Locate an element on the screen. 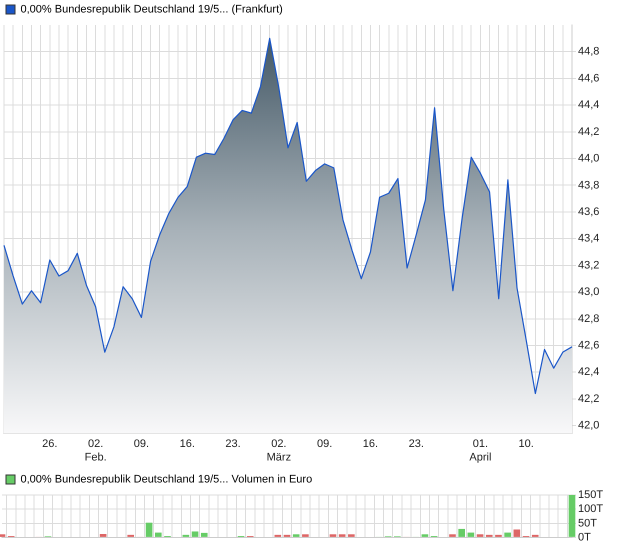 This screenshot has width=620, height=546. y-tick-label: 150T is located at coordinates (591, 495).